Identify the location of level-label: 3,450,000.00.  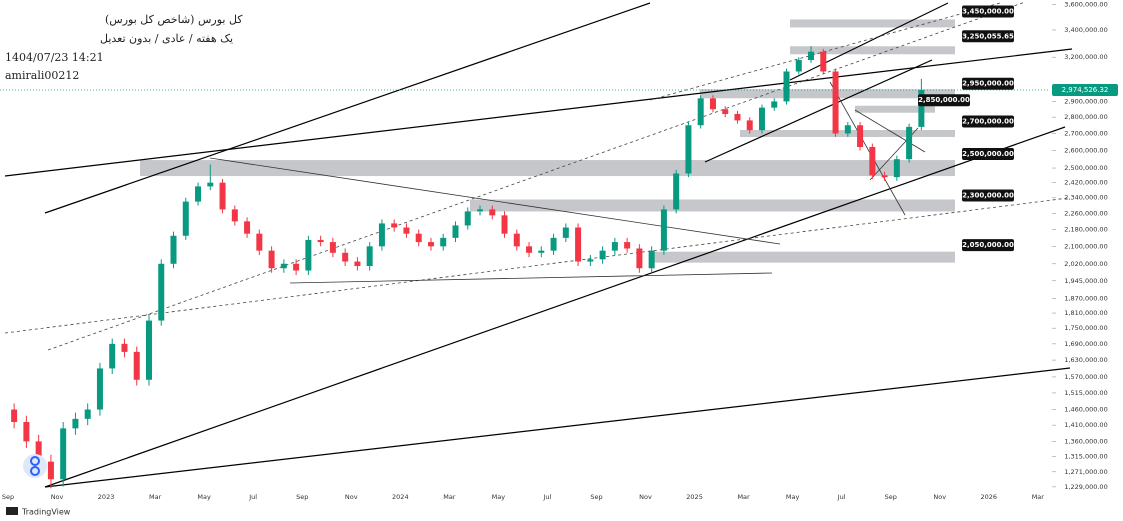
(988, 11).